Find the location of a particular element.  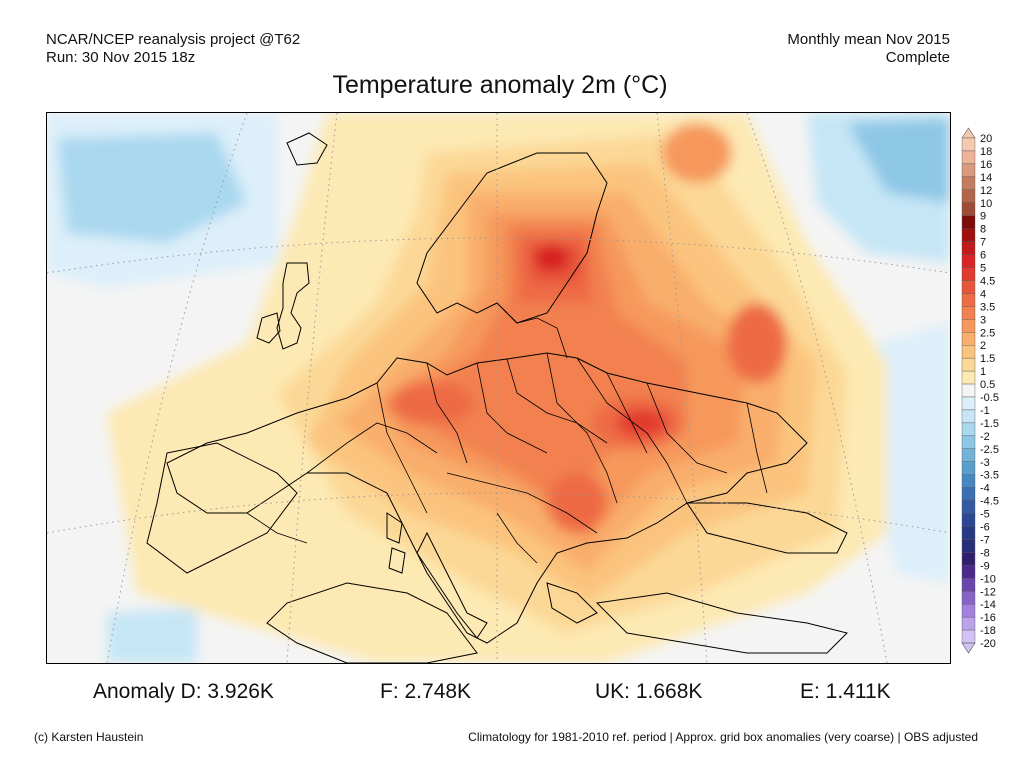

colorbar-tick-label: -3 is located at coordinates (985, 463).